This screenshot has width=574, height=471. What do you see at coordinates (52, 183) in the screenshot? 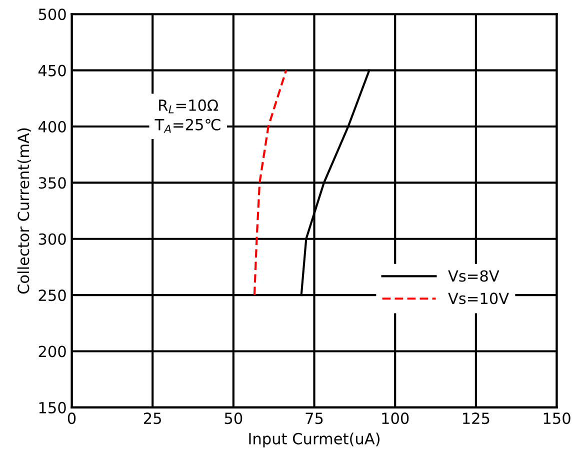
I see `y-tick-label: 350` at bounding box center [52, 183].